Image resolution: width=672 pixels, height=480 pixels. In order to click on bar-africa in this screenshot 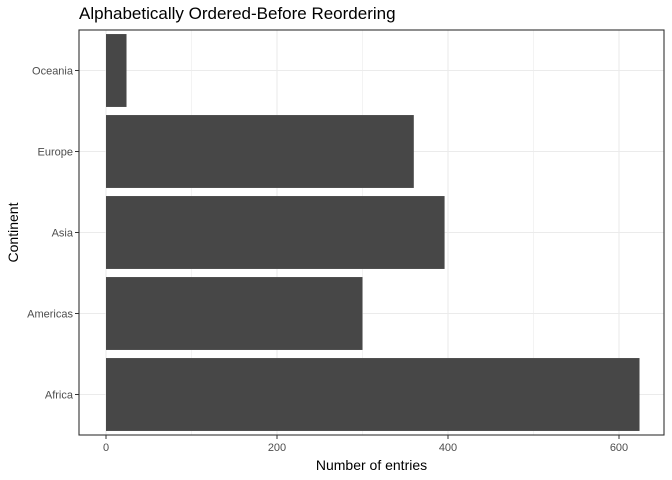, I will do `click(373, 394)`.